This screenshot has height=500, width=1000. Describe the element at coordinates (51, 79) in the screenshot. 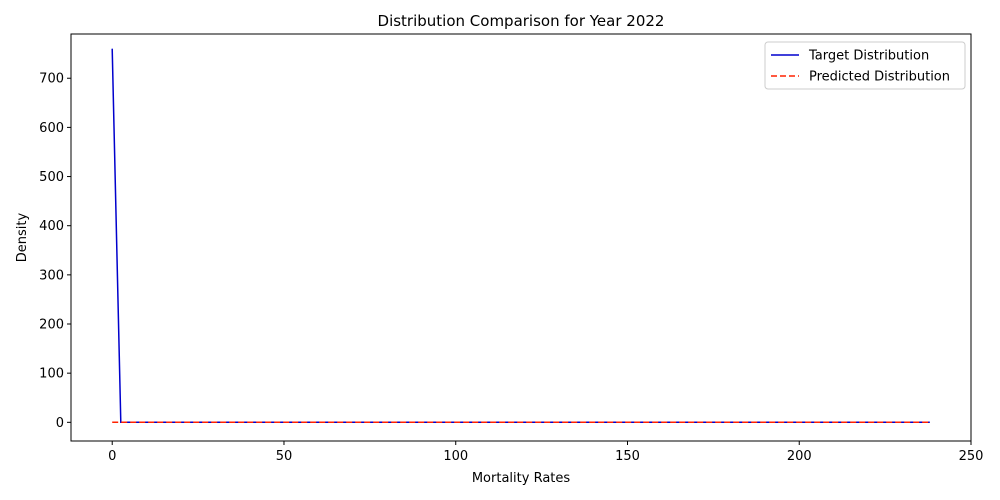

I see `y-tick-label: 700` at that location.